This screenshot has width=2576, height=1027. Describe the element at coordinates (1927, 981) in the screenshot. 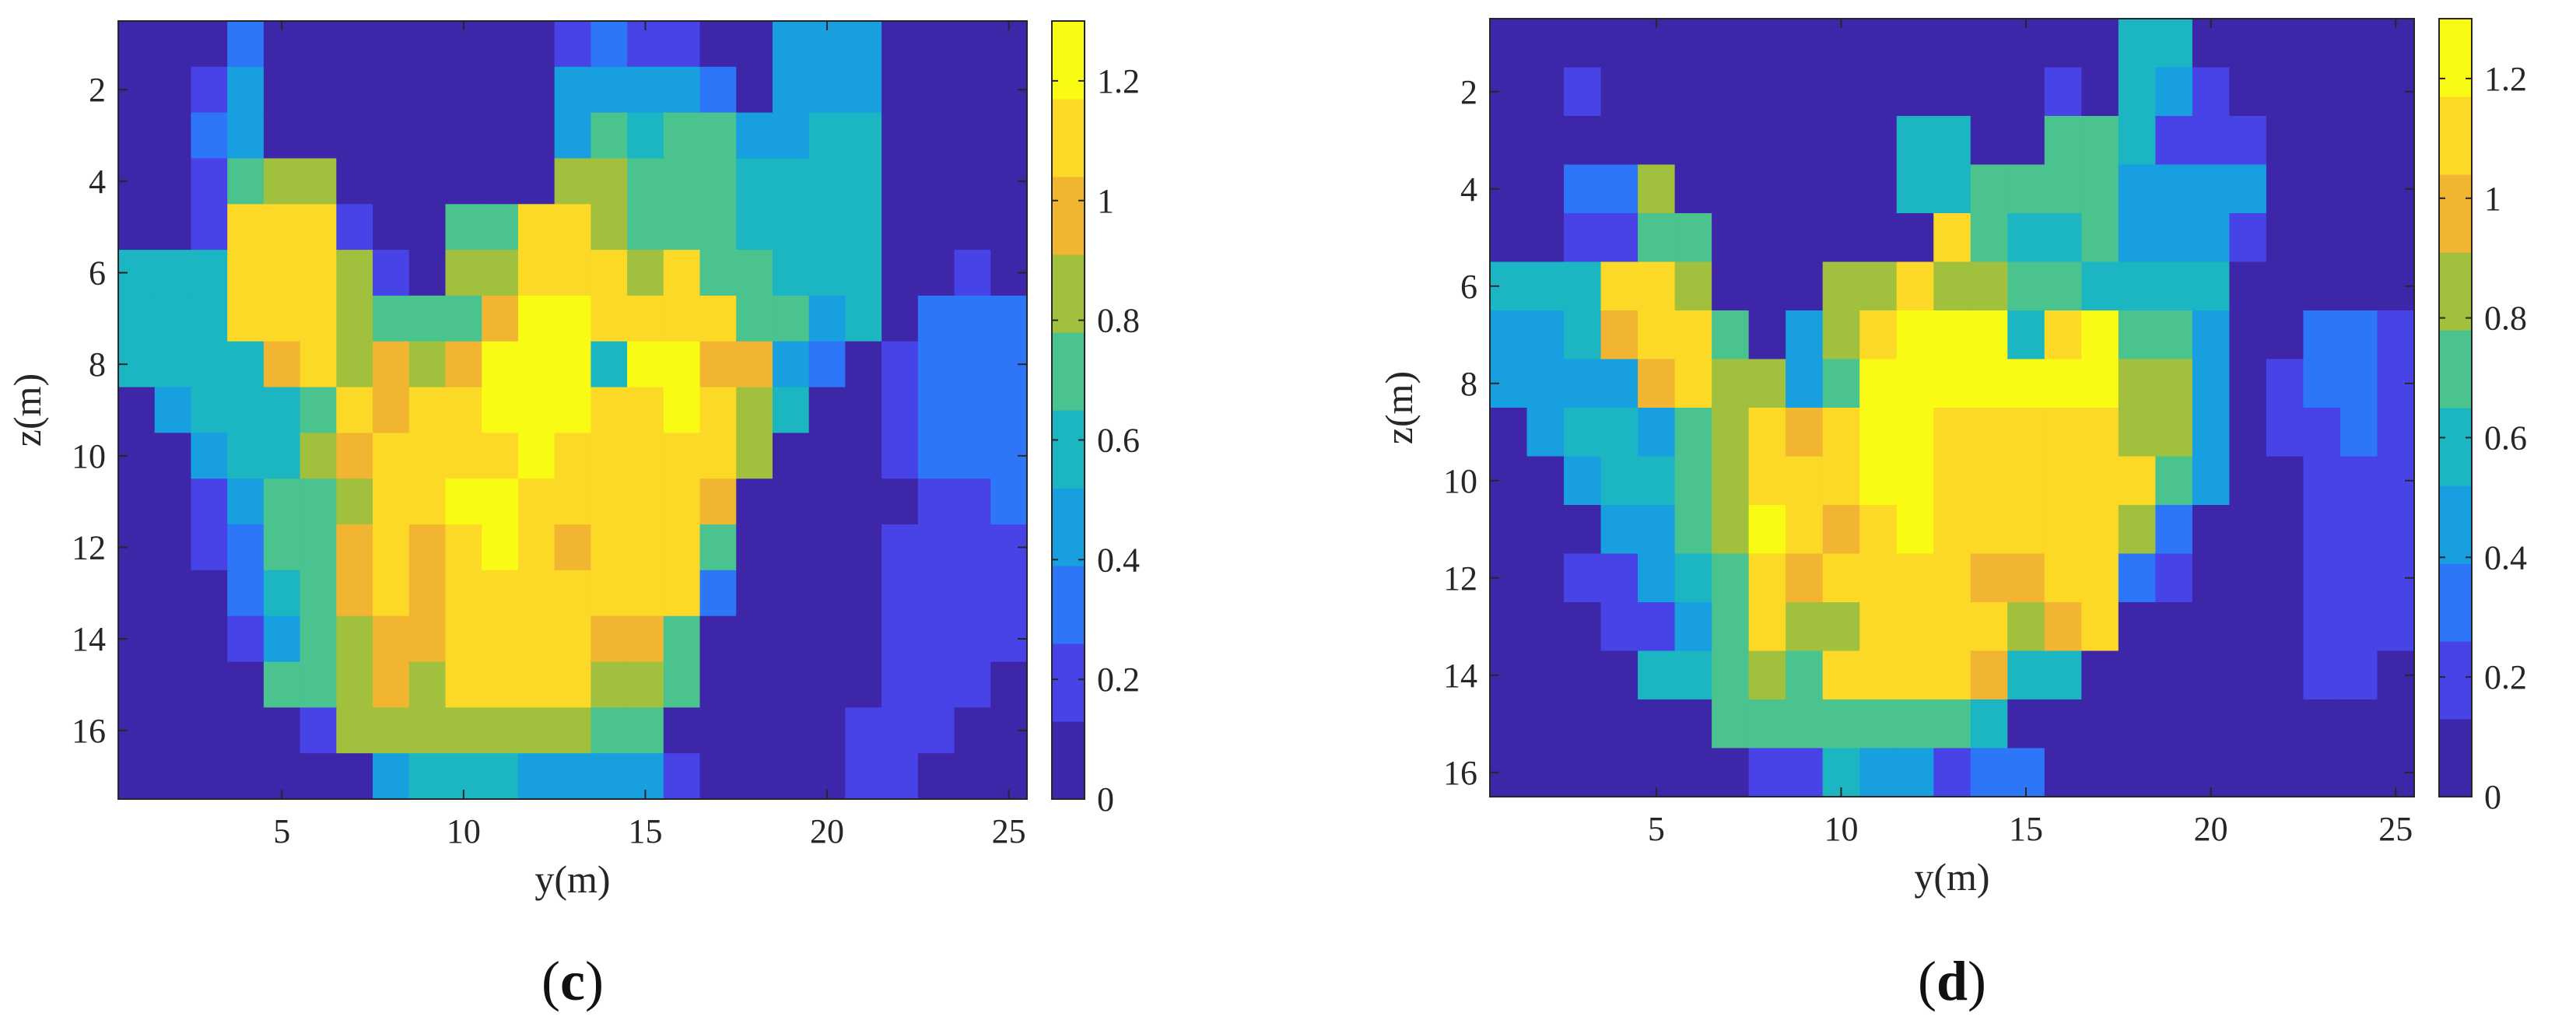

I see `caption-d-open: (` at that location.